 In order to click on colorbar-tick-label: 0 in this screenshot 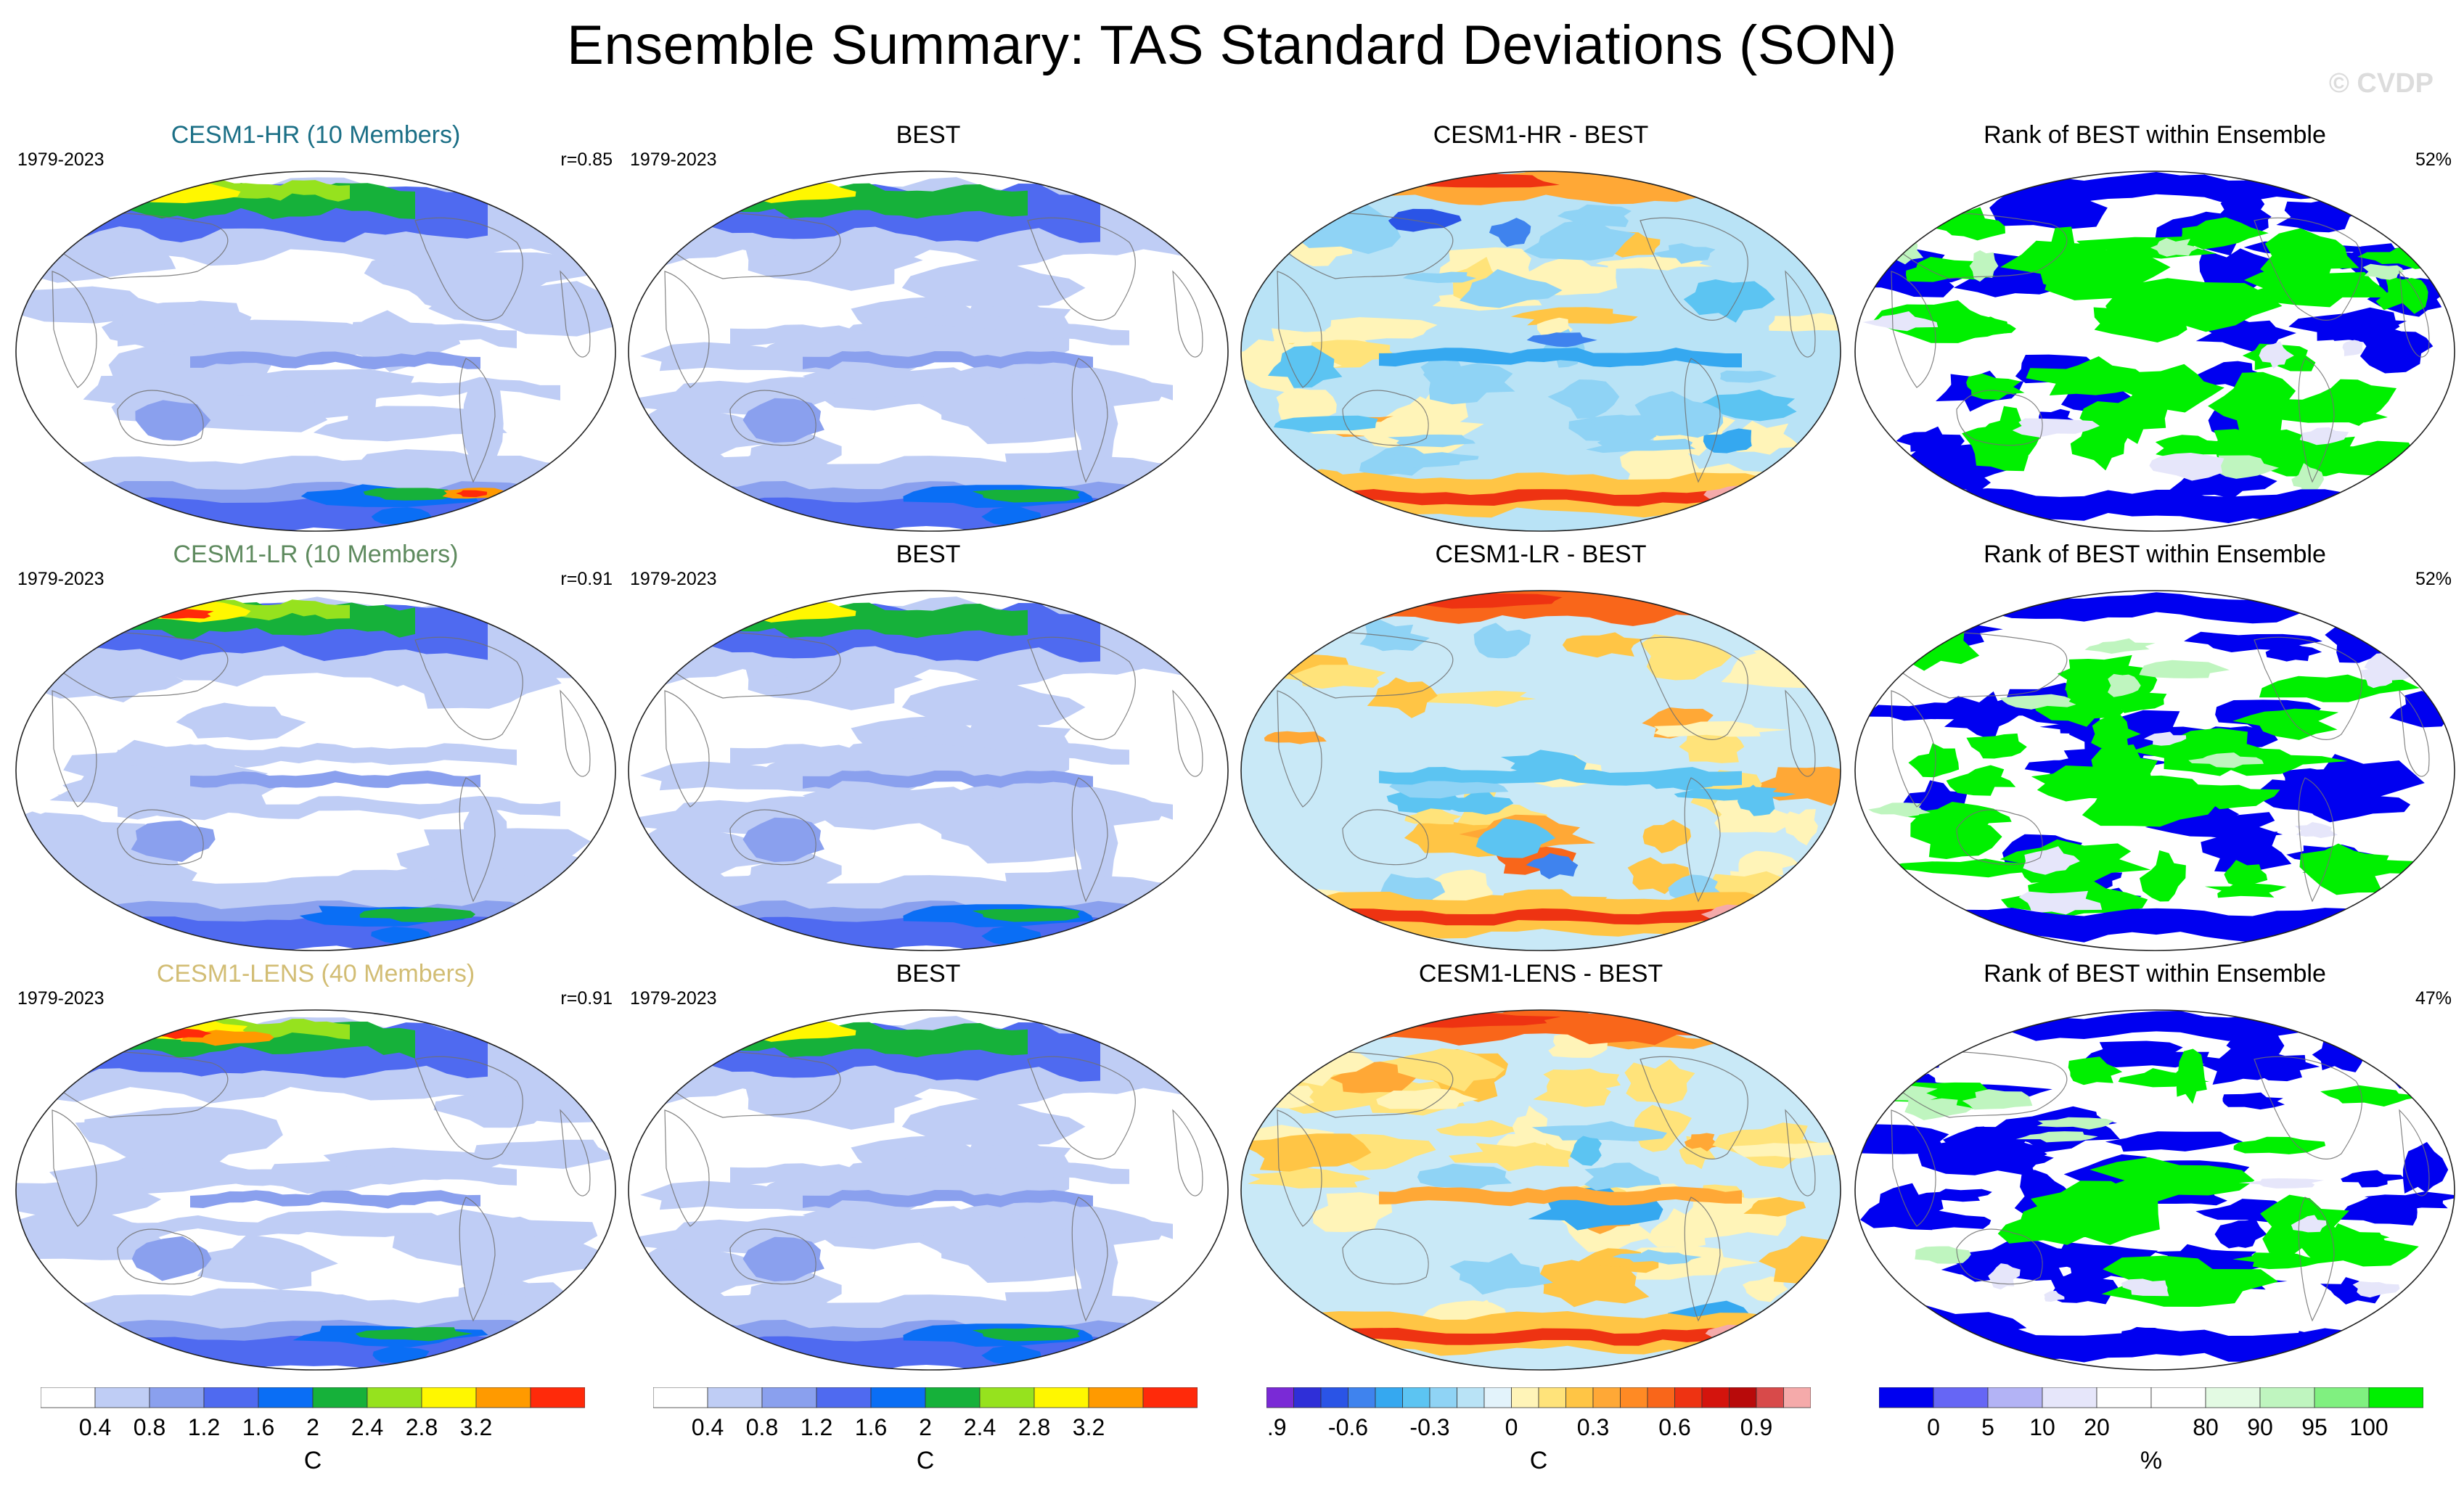, I will do `click(1511, 1427)`.